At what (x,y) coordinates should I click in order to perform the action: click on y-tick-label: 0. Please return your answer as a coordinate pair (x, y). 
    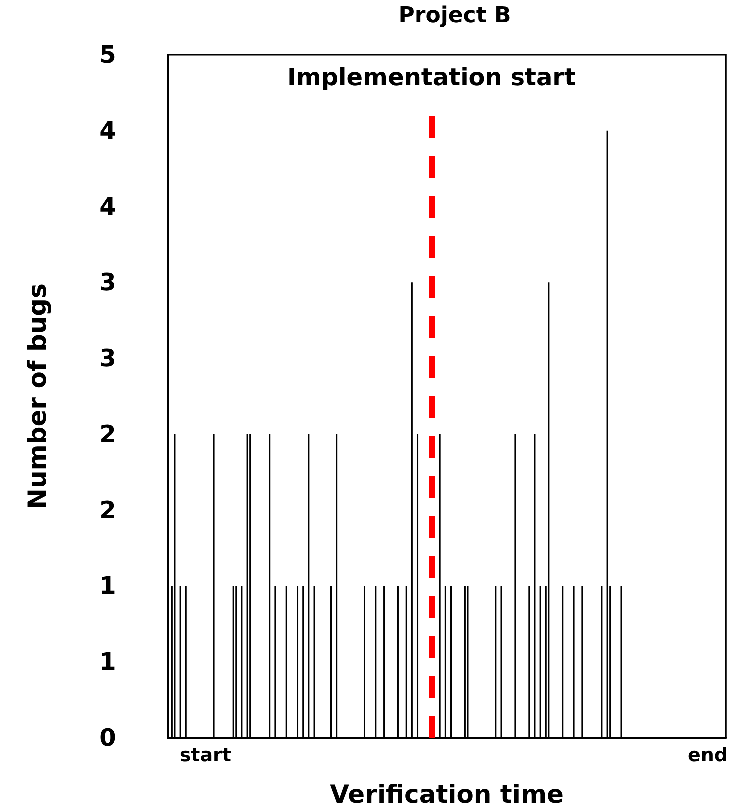
    Looking at the image, I should click on (108, 738).